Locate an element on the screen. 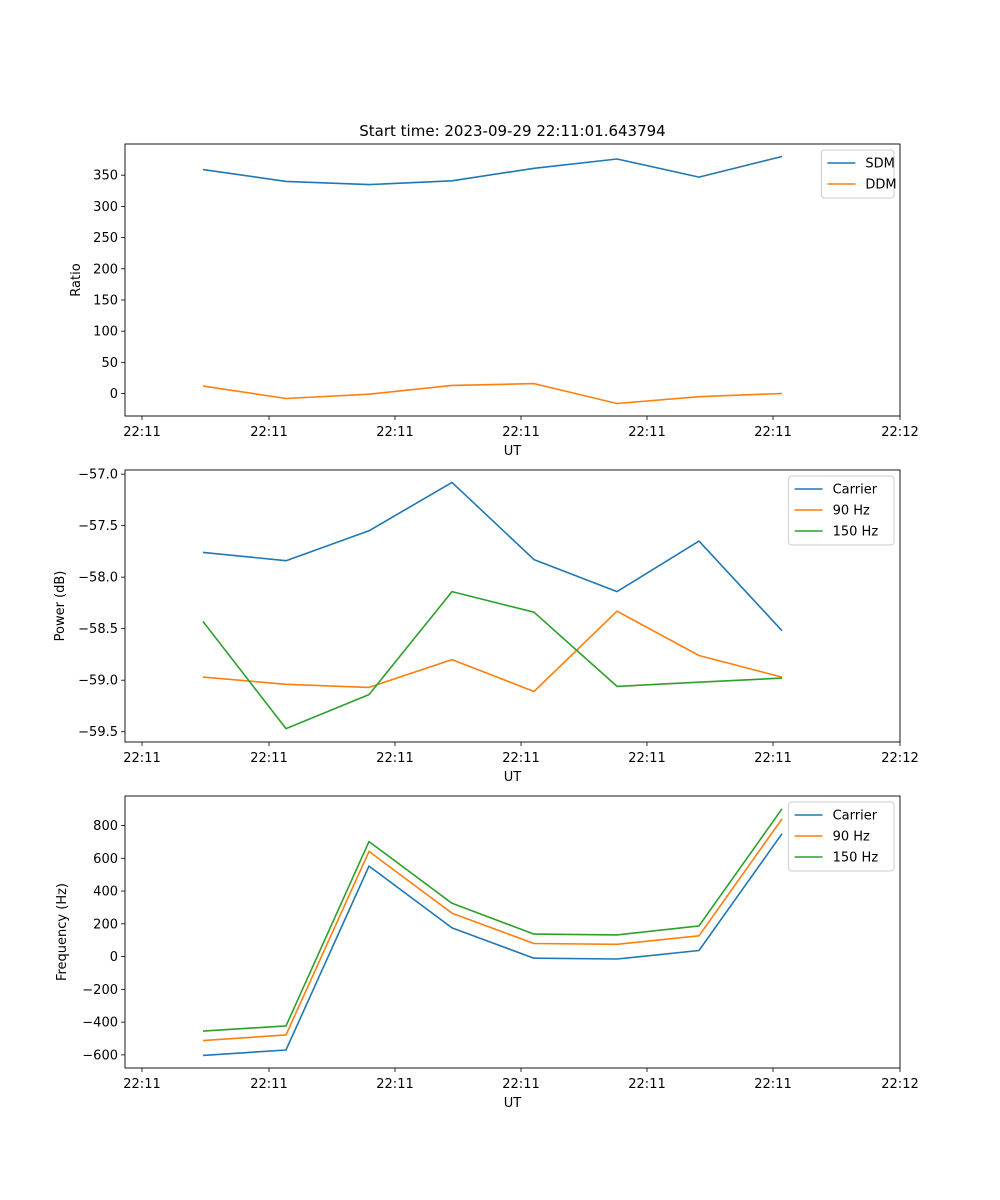  y-tick-label: 400 is located at coordinates (105, 892).